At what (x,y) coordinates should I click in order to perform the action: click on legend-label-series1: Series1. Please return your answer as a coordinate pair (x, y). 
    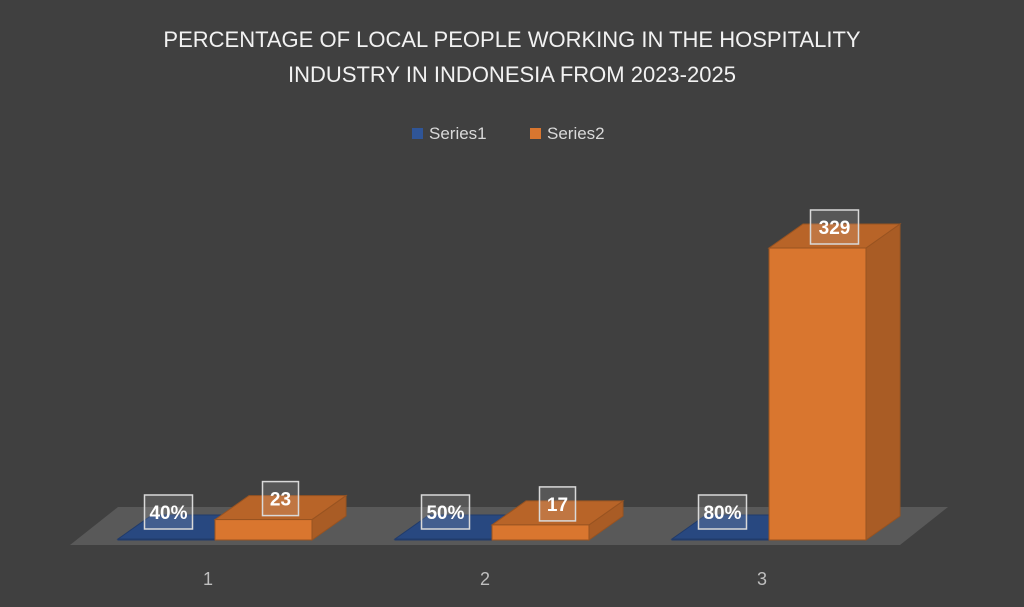
    Looking at the image, I should click on (458, 133).